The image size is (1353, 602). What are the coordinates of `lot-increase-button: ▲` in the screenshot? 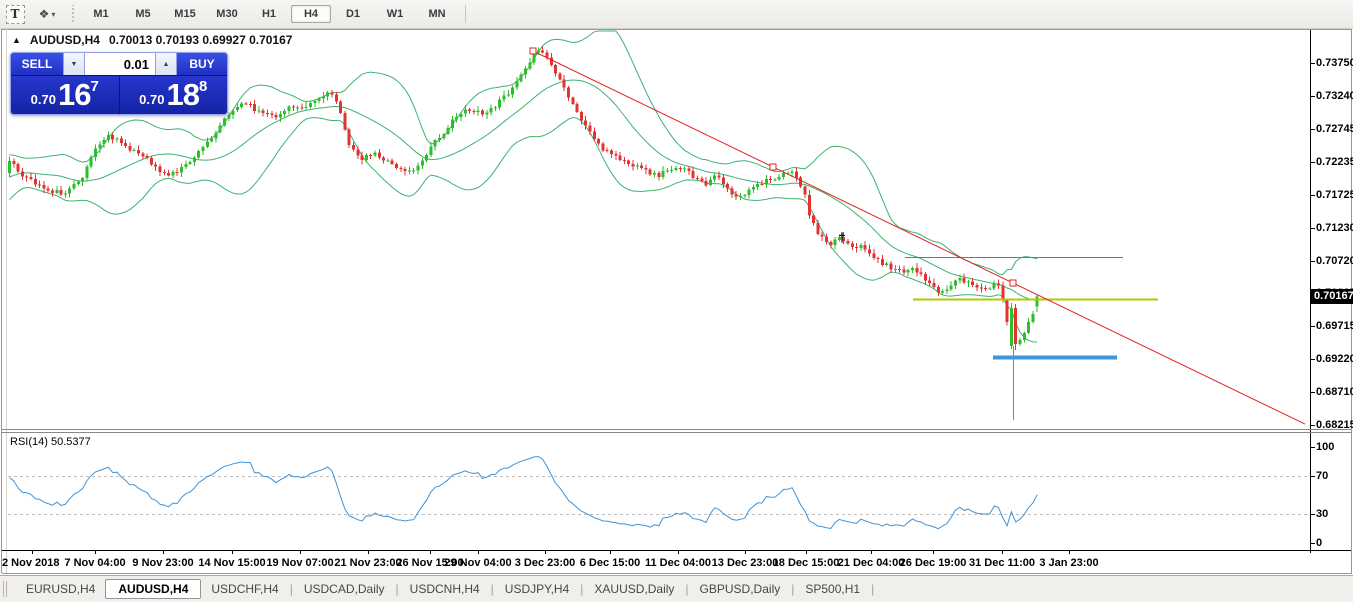 It's located at (166, 64).